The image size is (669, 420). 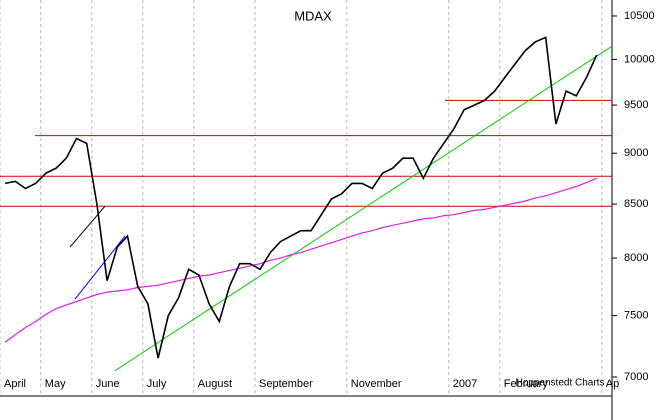 I want to click on y-tick-label: 8500, so click(x=636, y=204).